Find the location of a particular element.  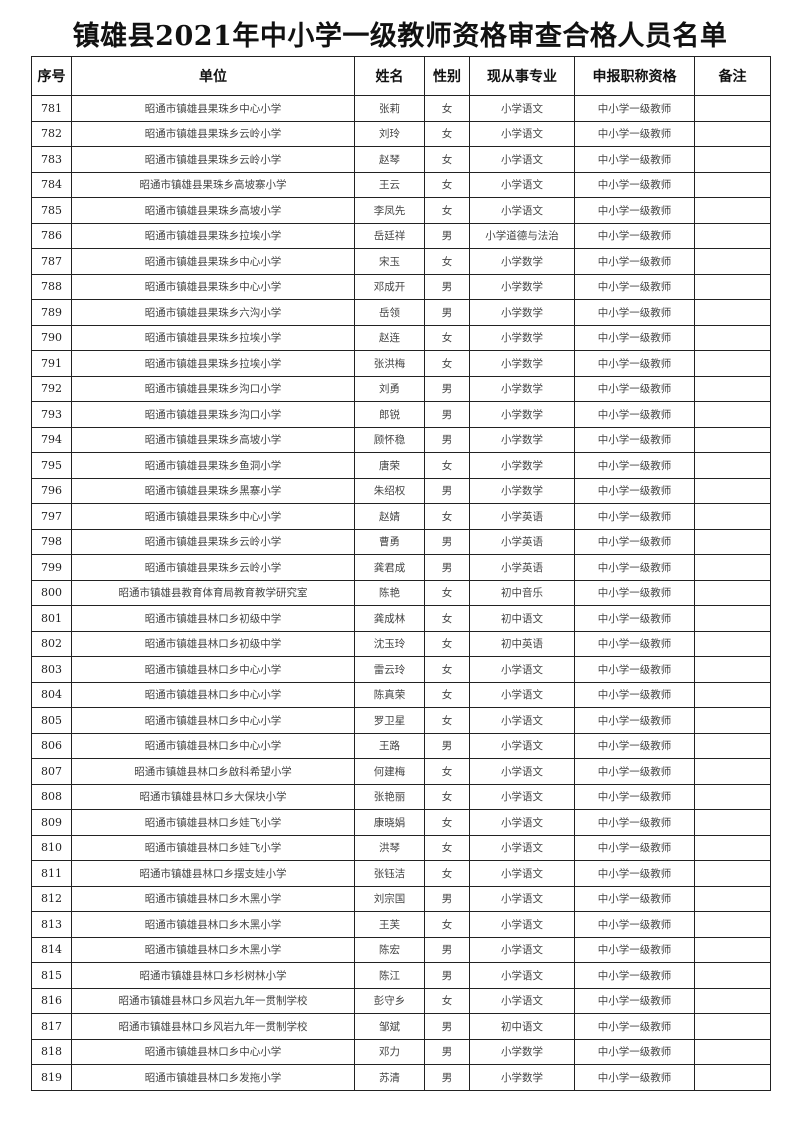

cell-specialty: 初中语文 is located at coordinates (522, 618).